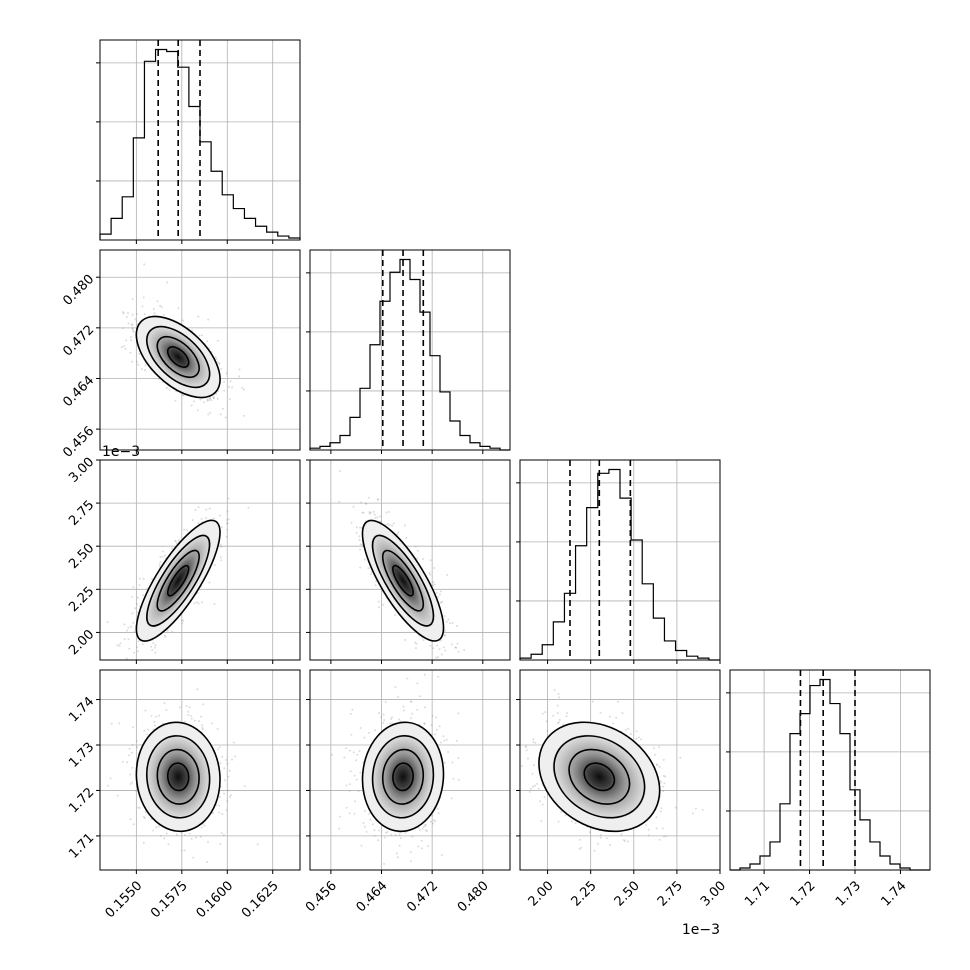 This screenshot has width=970, height=970. What do you see at coordinates (670, 893) in the screenshot?
I see `x-tick-label: 2.75` at bounding box center [670, 893].